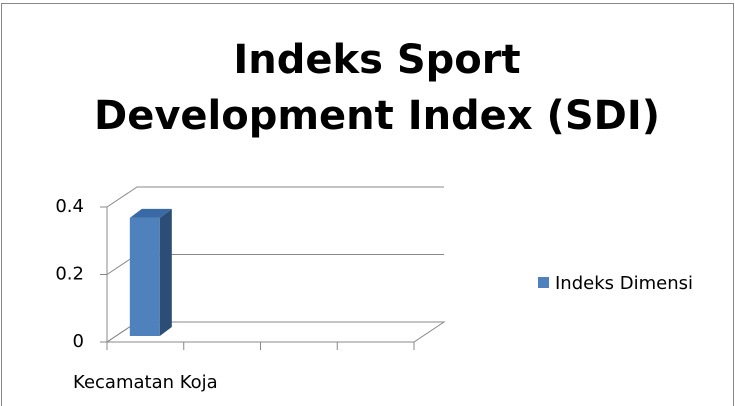  I want to click on bar-side, so click(165, 272).